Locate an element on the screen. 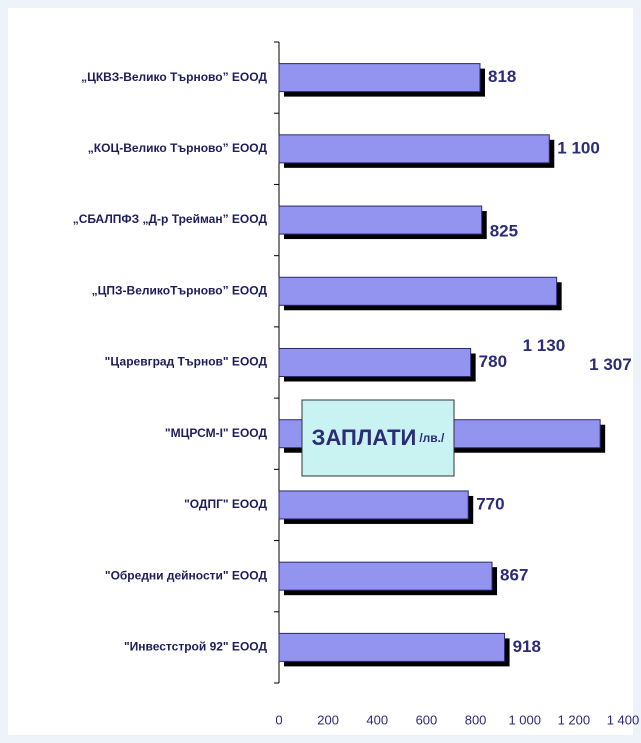  value-label: 780 is located at coordinates (493, 361).